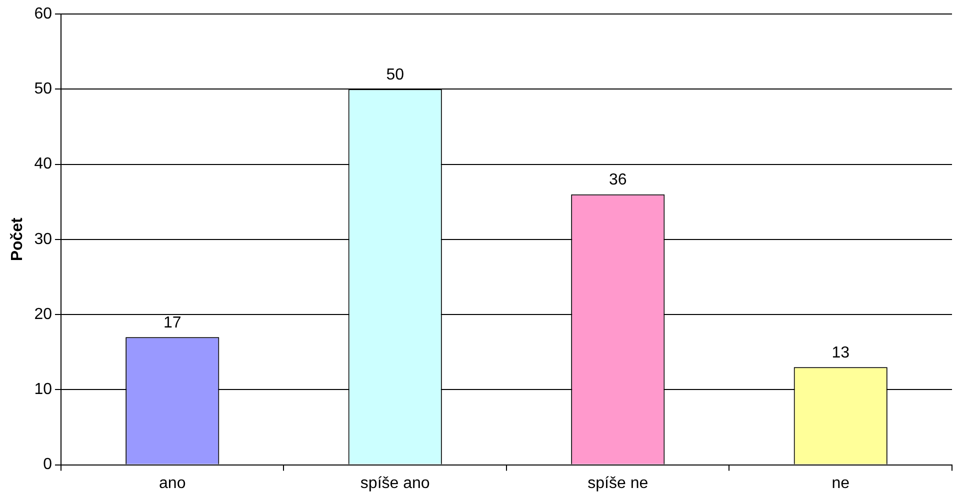 This screenshot has width=962, height=500. I want to click on y-tick-label: 10, so click(43, 389).